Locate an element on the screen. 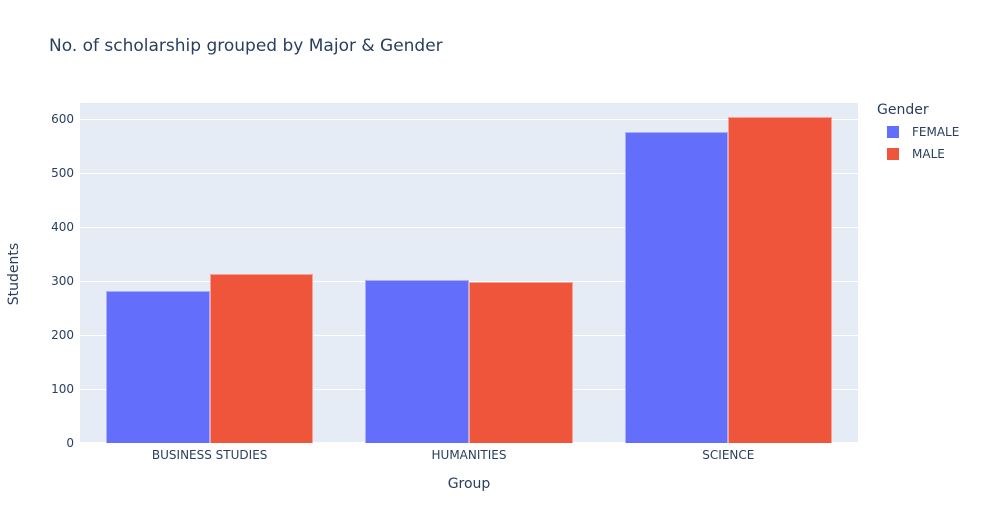 This screenshot has width=983, height=525. bar-female-business-studies is located at coordinates (157, 366).